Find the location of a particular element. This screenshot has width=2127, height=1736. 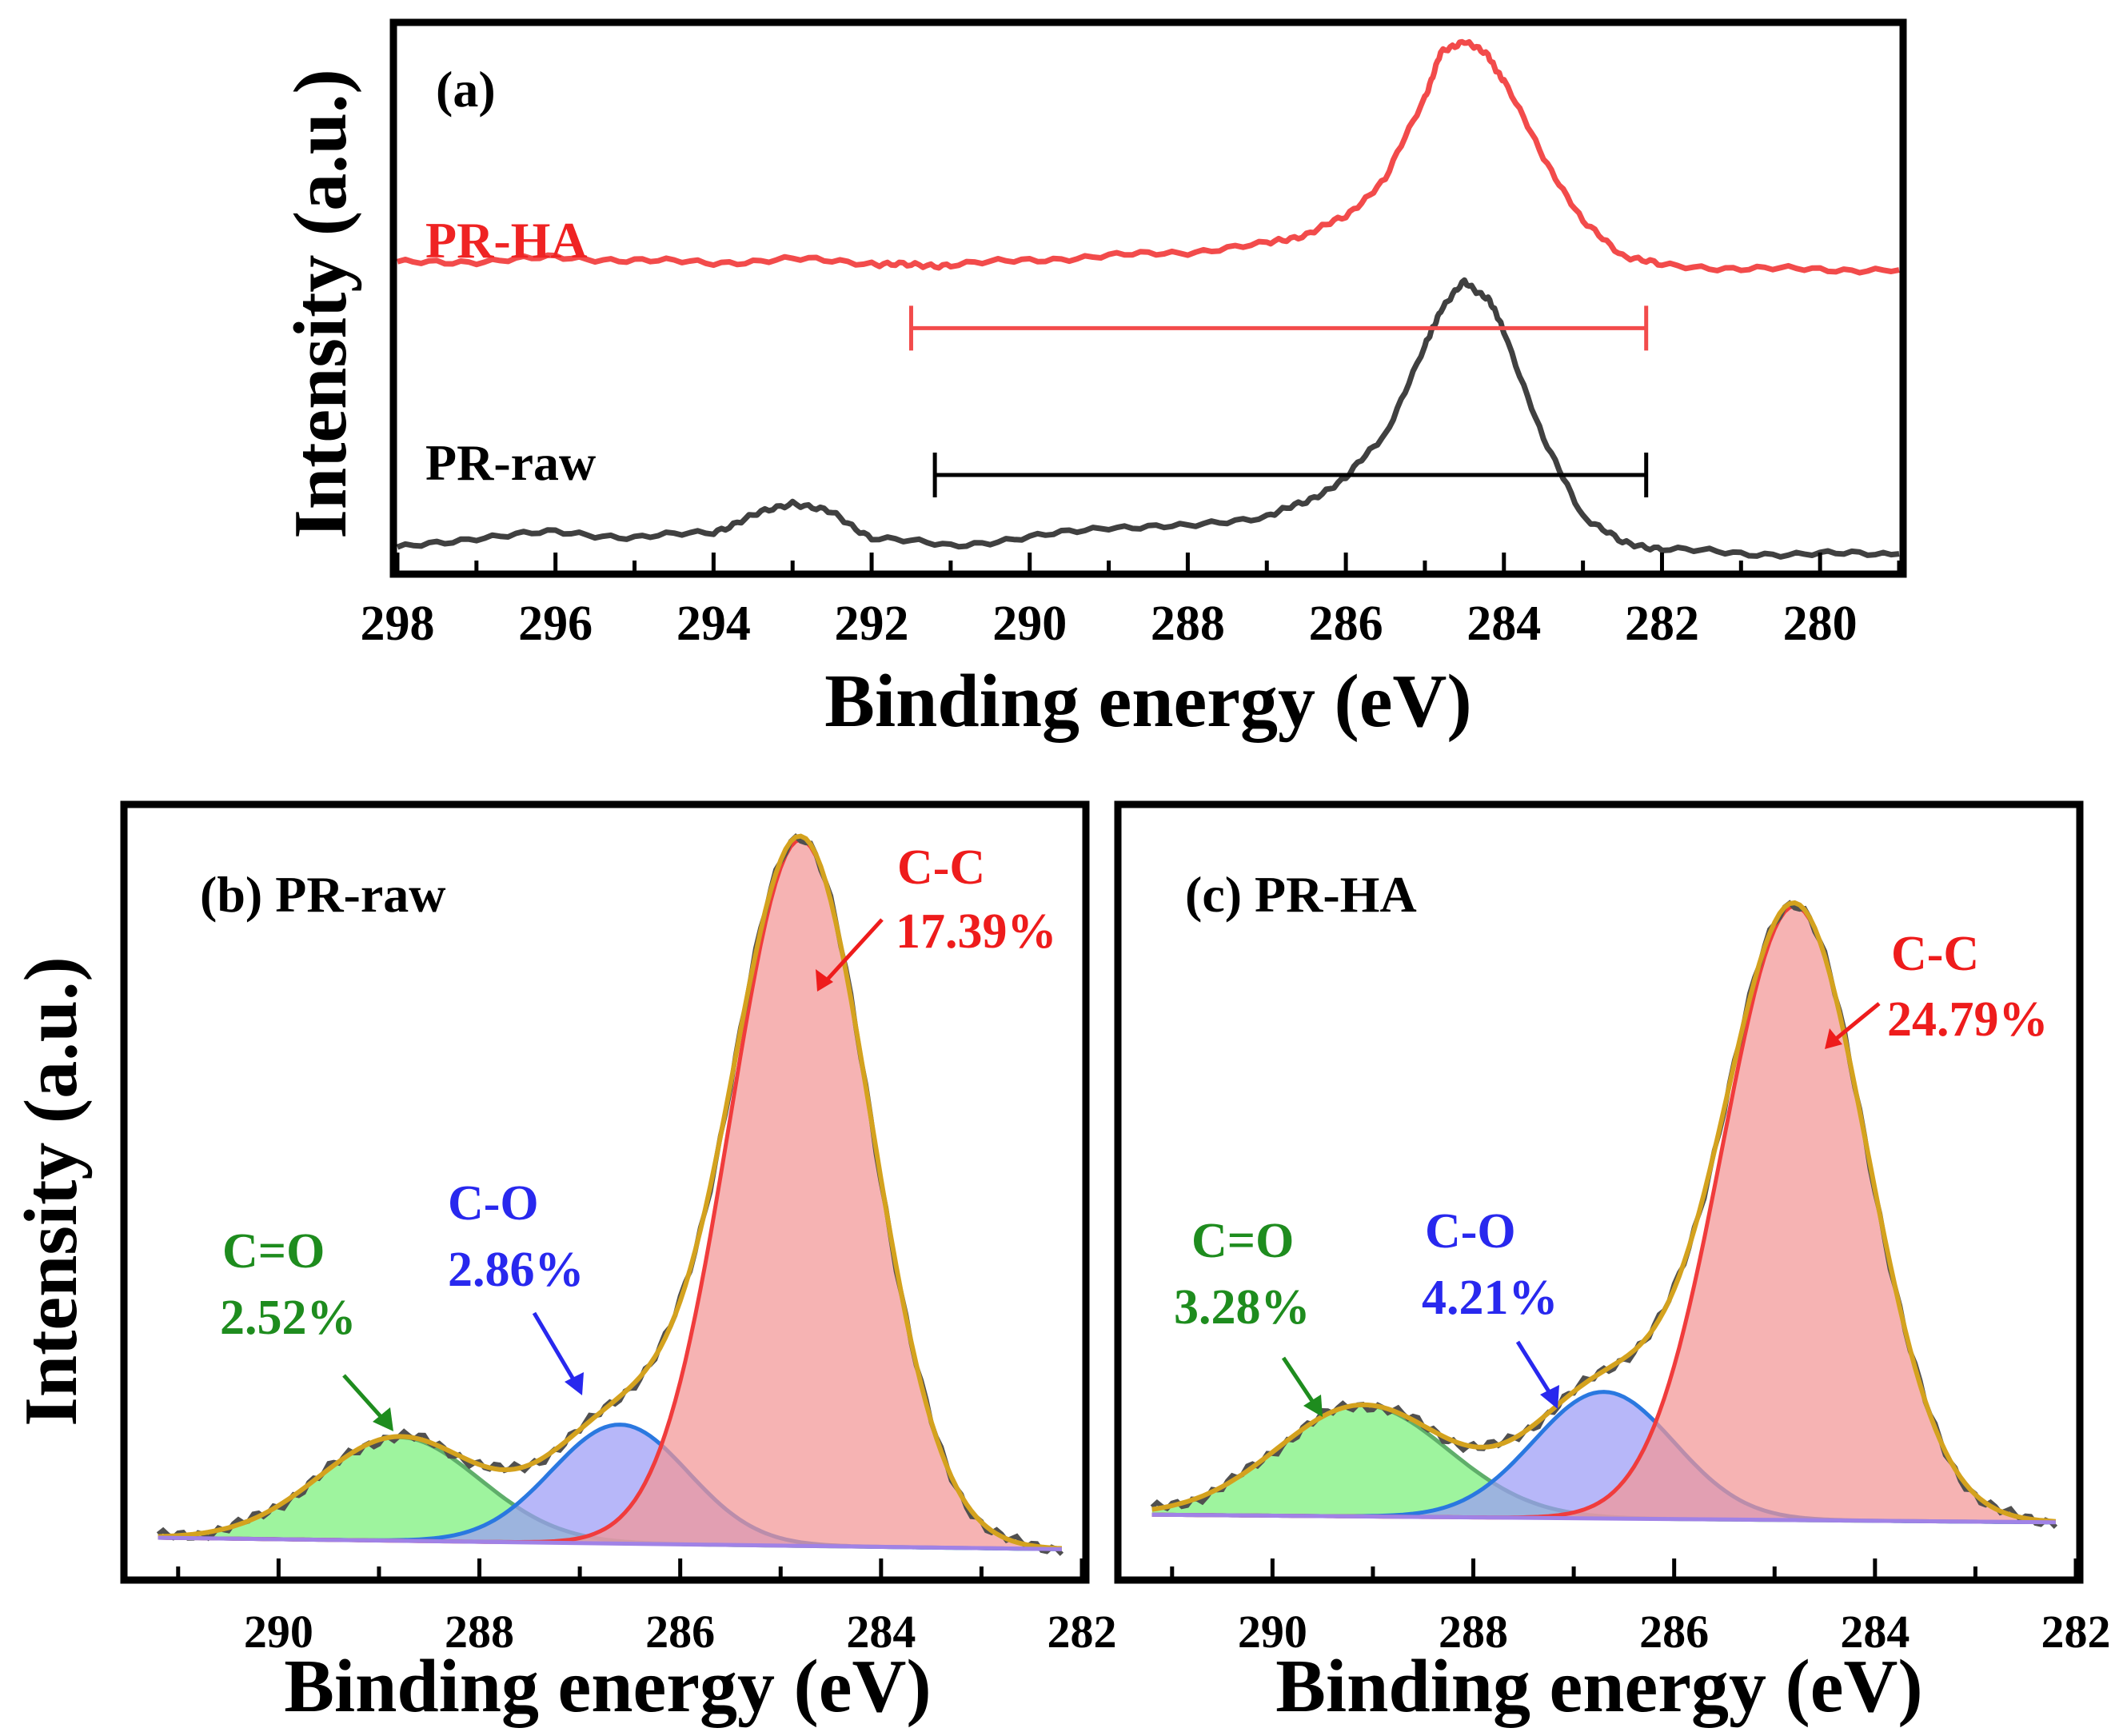

arrow-b-ceo is located at coordinates (364, 1398).